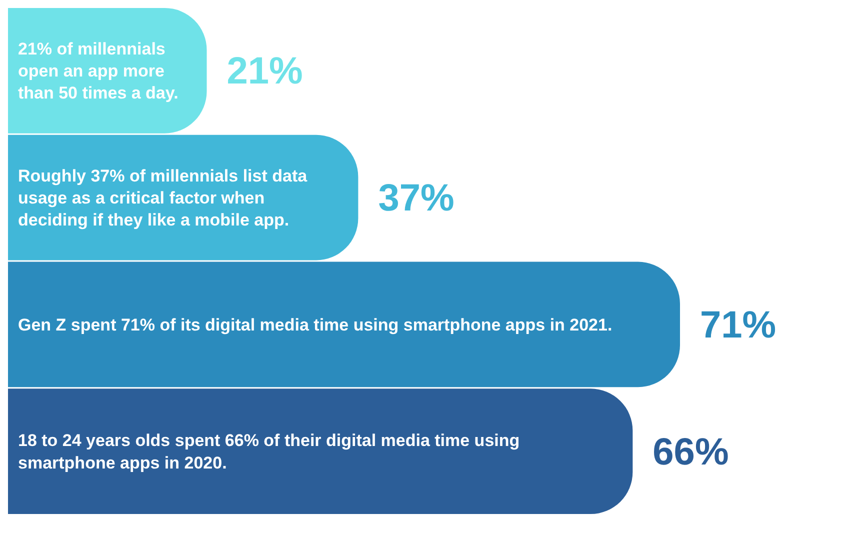 The height and width of the screenshot is (542, 854). Describe the element at coordinates (98, 71) in the screenshot. I see `y-tick-label: 21% of millennials open an app more than 50 times a day.` at that location.